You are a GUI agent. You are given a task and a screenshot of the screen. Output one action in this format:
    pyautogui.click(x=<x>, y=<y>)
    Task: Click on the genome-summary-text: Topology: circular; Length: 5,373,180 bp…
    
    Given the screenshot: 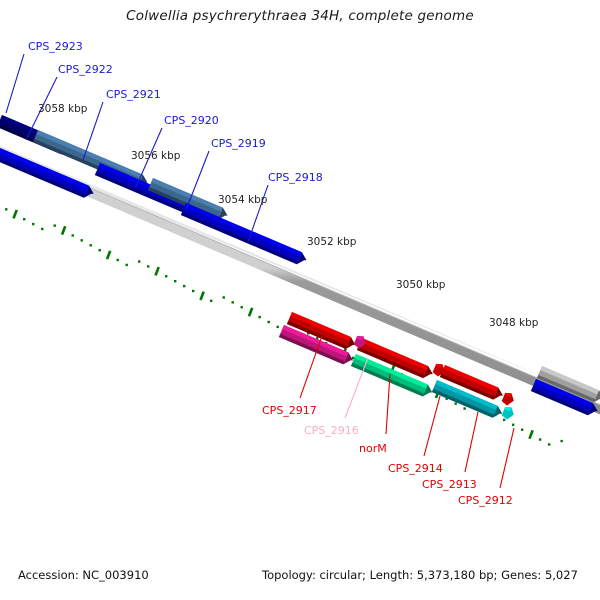 What is the action you would take?
    pyautogui.click(x=420, y=575)
    